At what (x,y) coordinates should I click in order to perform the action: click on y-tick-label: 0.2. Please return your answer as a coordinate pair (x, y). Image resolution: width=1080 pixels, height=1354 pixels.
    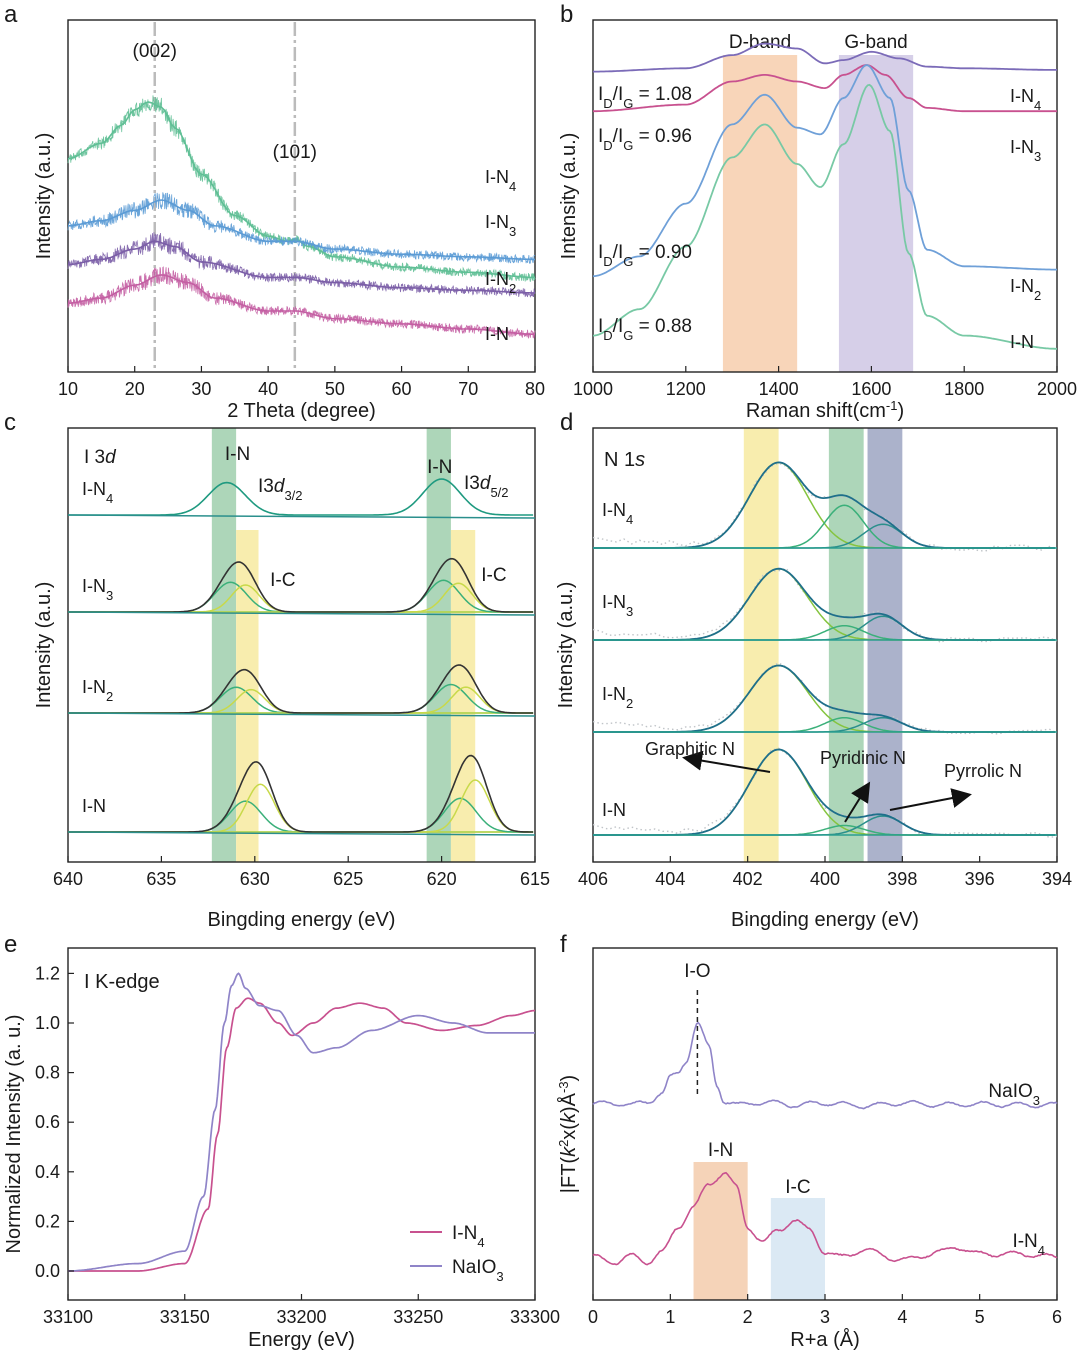
    Looking at the image, I should click on (47, 1221).